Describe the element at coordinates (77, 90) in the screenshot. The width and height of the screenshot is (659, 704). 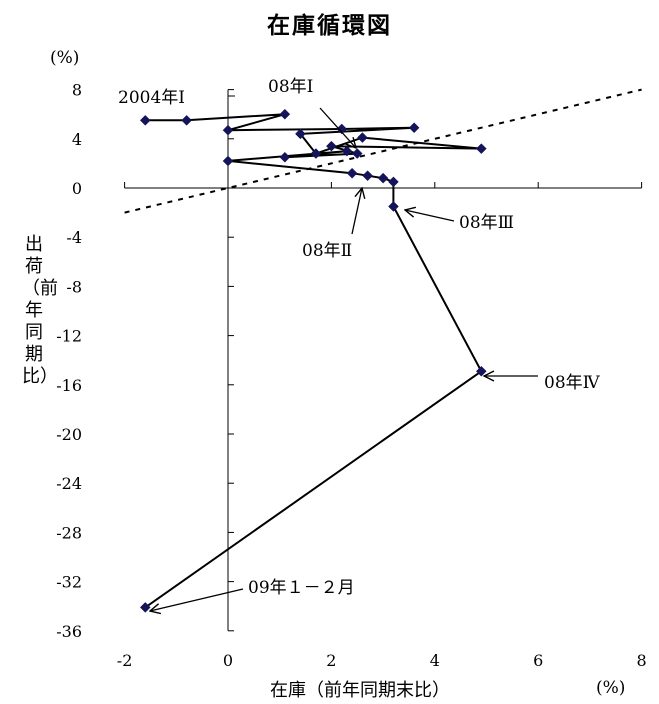
I see `y-tick-label: 8` at that location.